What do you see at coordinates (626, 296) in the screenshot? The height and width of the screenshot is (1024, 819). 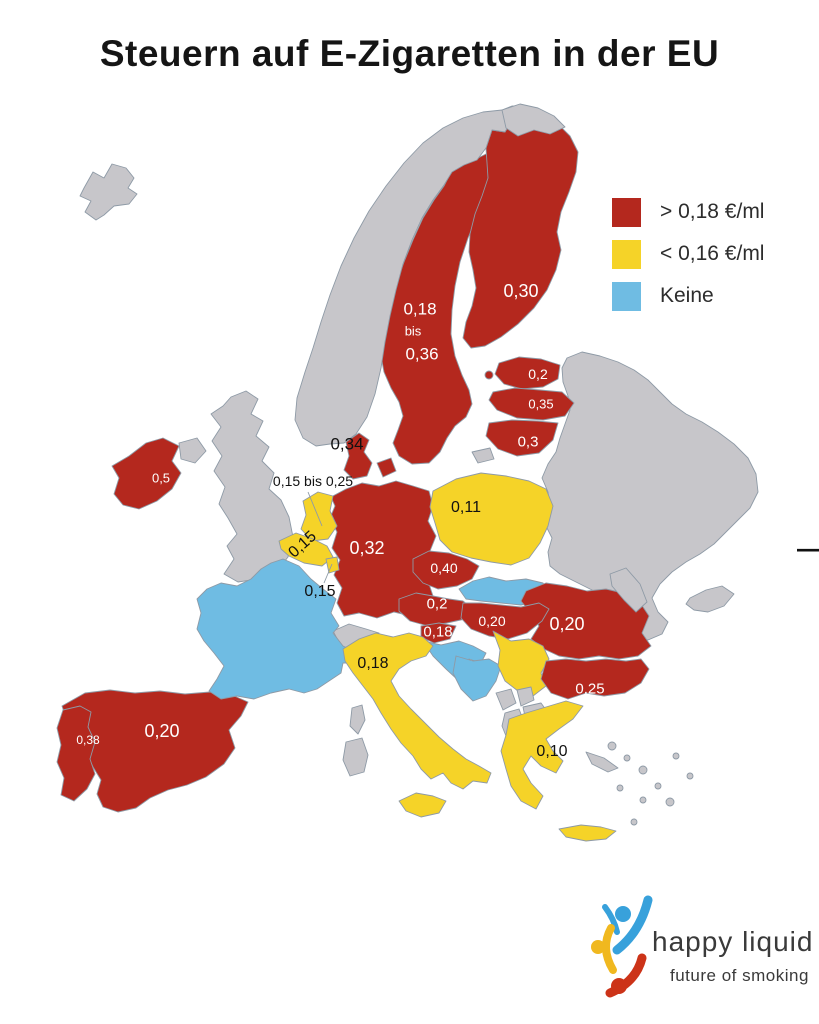 I see `legend-swatch-blue` at bounding box center [626, 296].